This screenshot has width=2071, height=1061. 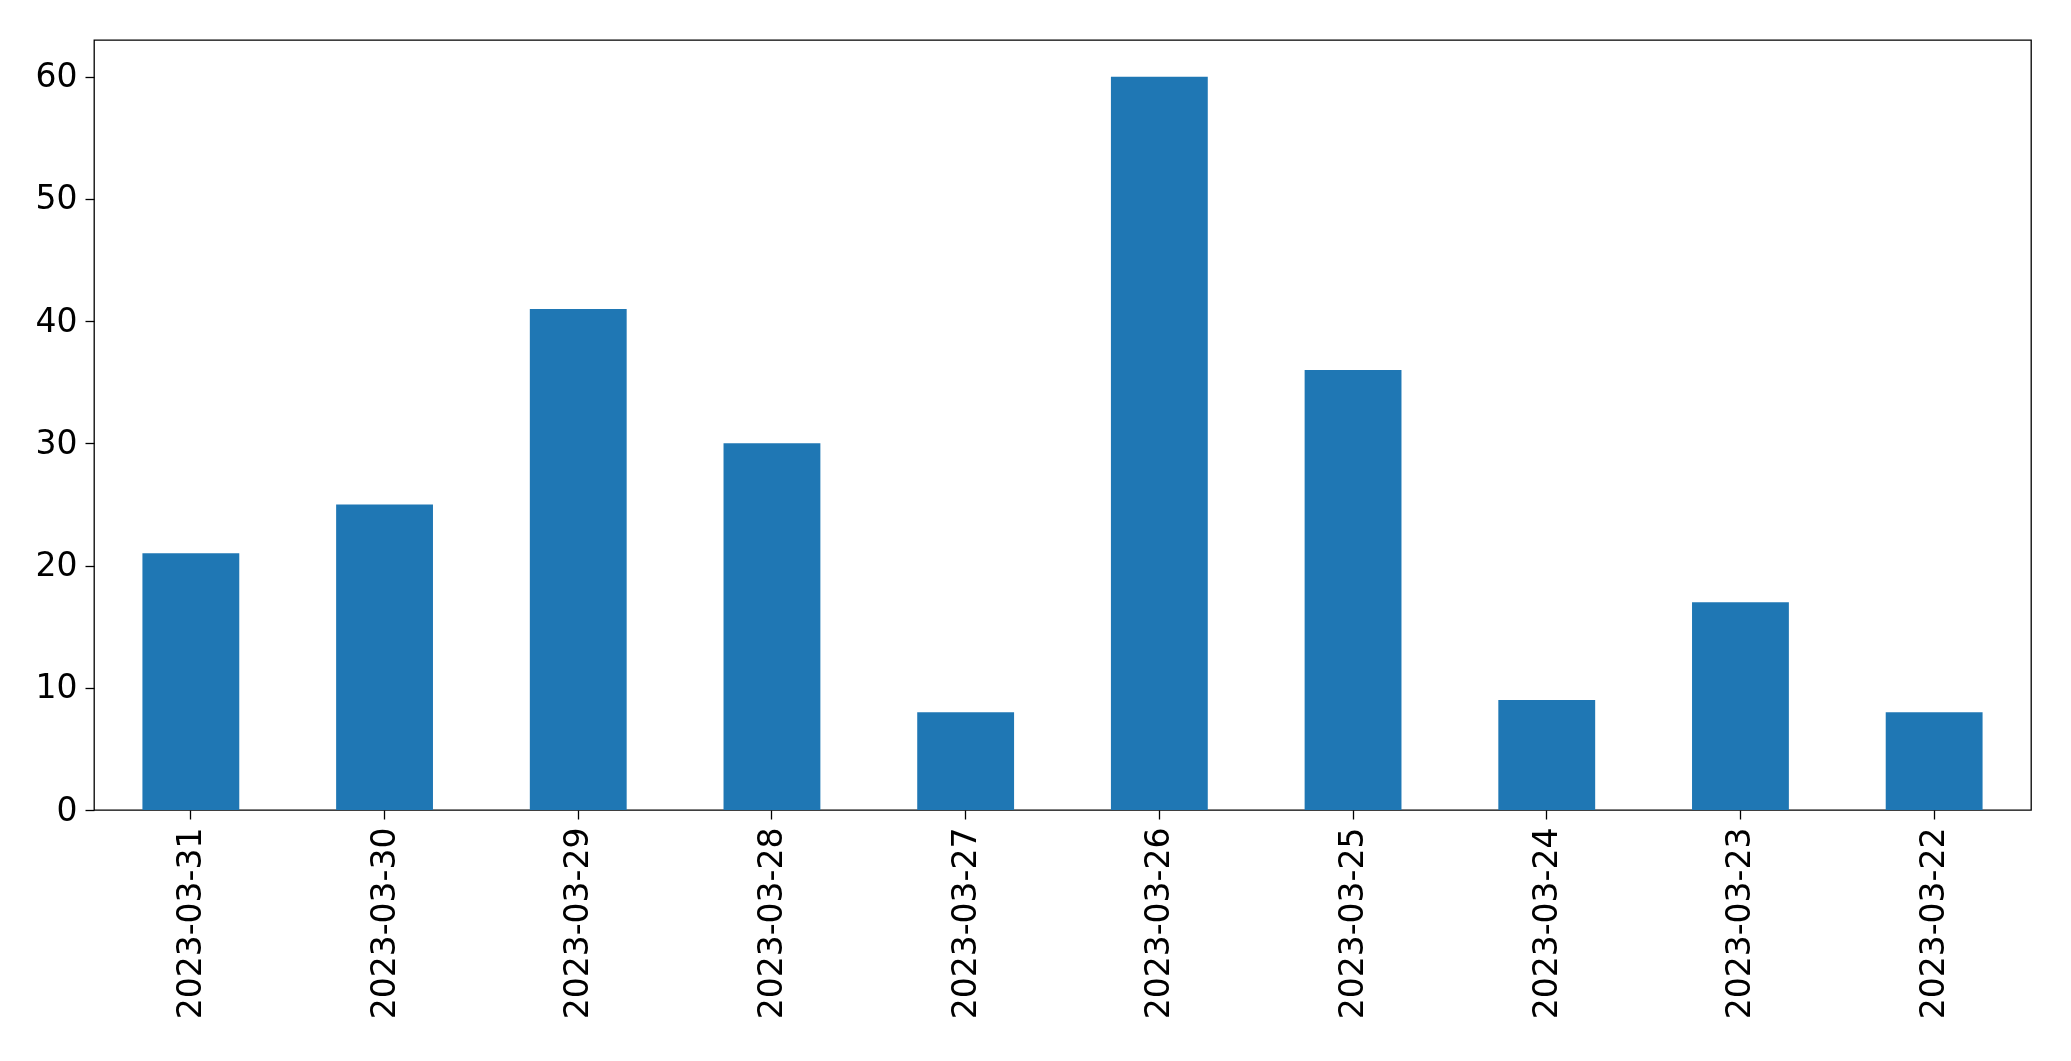 I want to click on x-tick-label: 2023-03-22, so click(x=1933, y=923).